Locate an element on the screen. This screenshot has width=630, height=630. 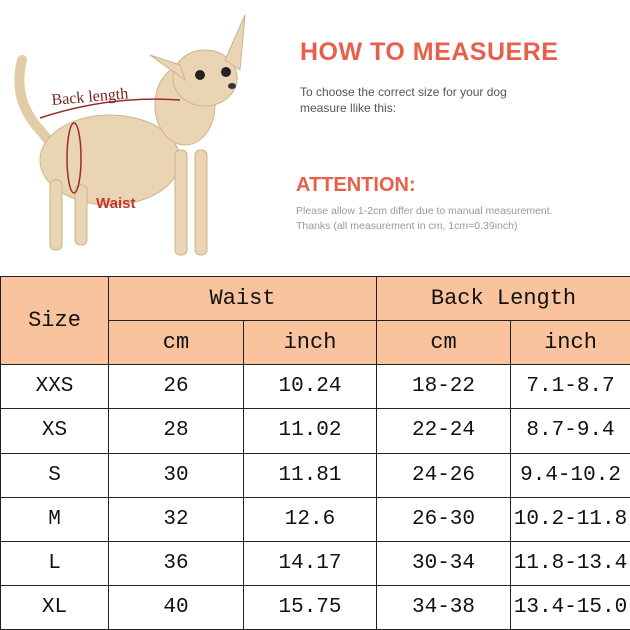
size-row: S 30 11.81 24-26 9.4-10.2 is located at coordinates (315, 475).